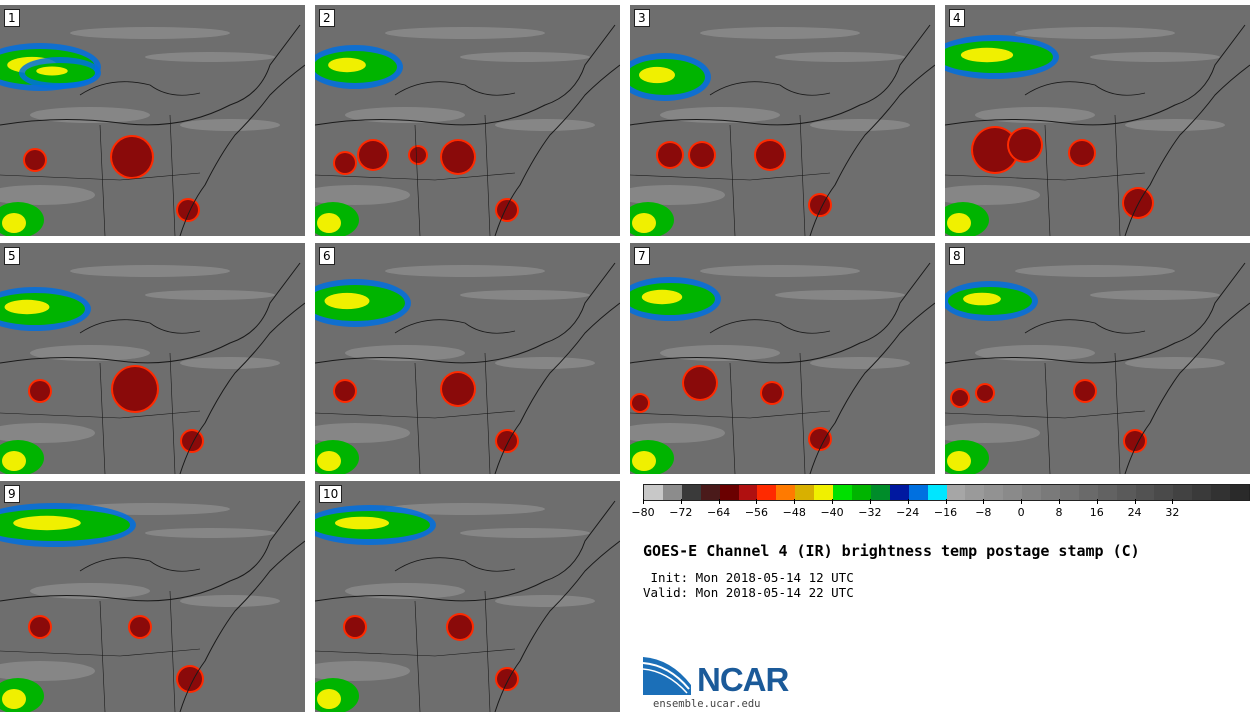 The width and height of the screenshot is (1260, 712). What do you see at coordinates (12, 18) in the screenshot?
I see `panel-label: 1` at bounding box center [12, 18].